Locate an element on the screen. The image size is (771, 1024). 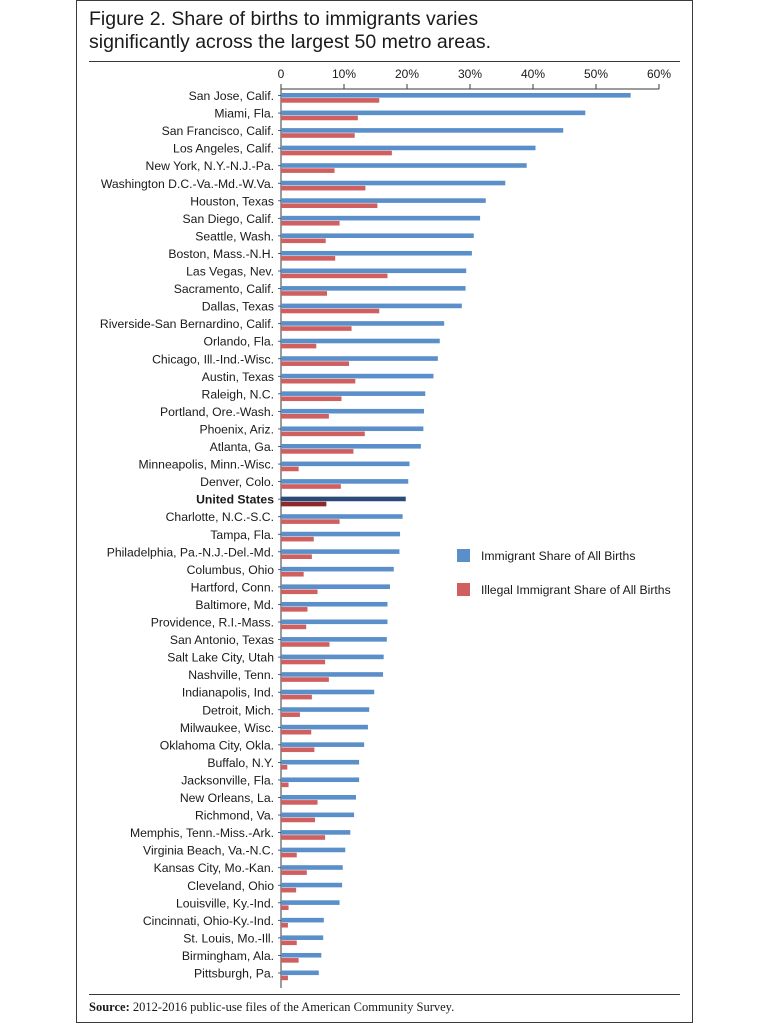
category-label: Austin, Texas is located at coordinates (238, 377).